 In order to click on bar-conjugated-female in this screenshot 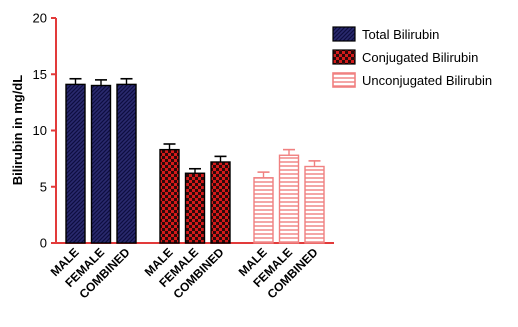, I will do `click(195, 205)`.